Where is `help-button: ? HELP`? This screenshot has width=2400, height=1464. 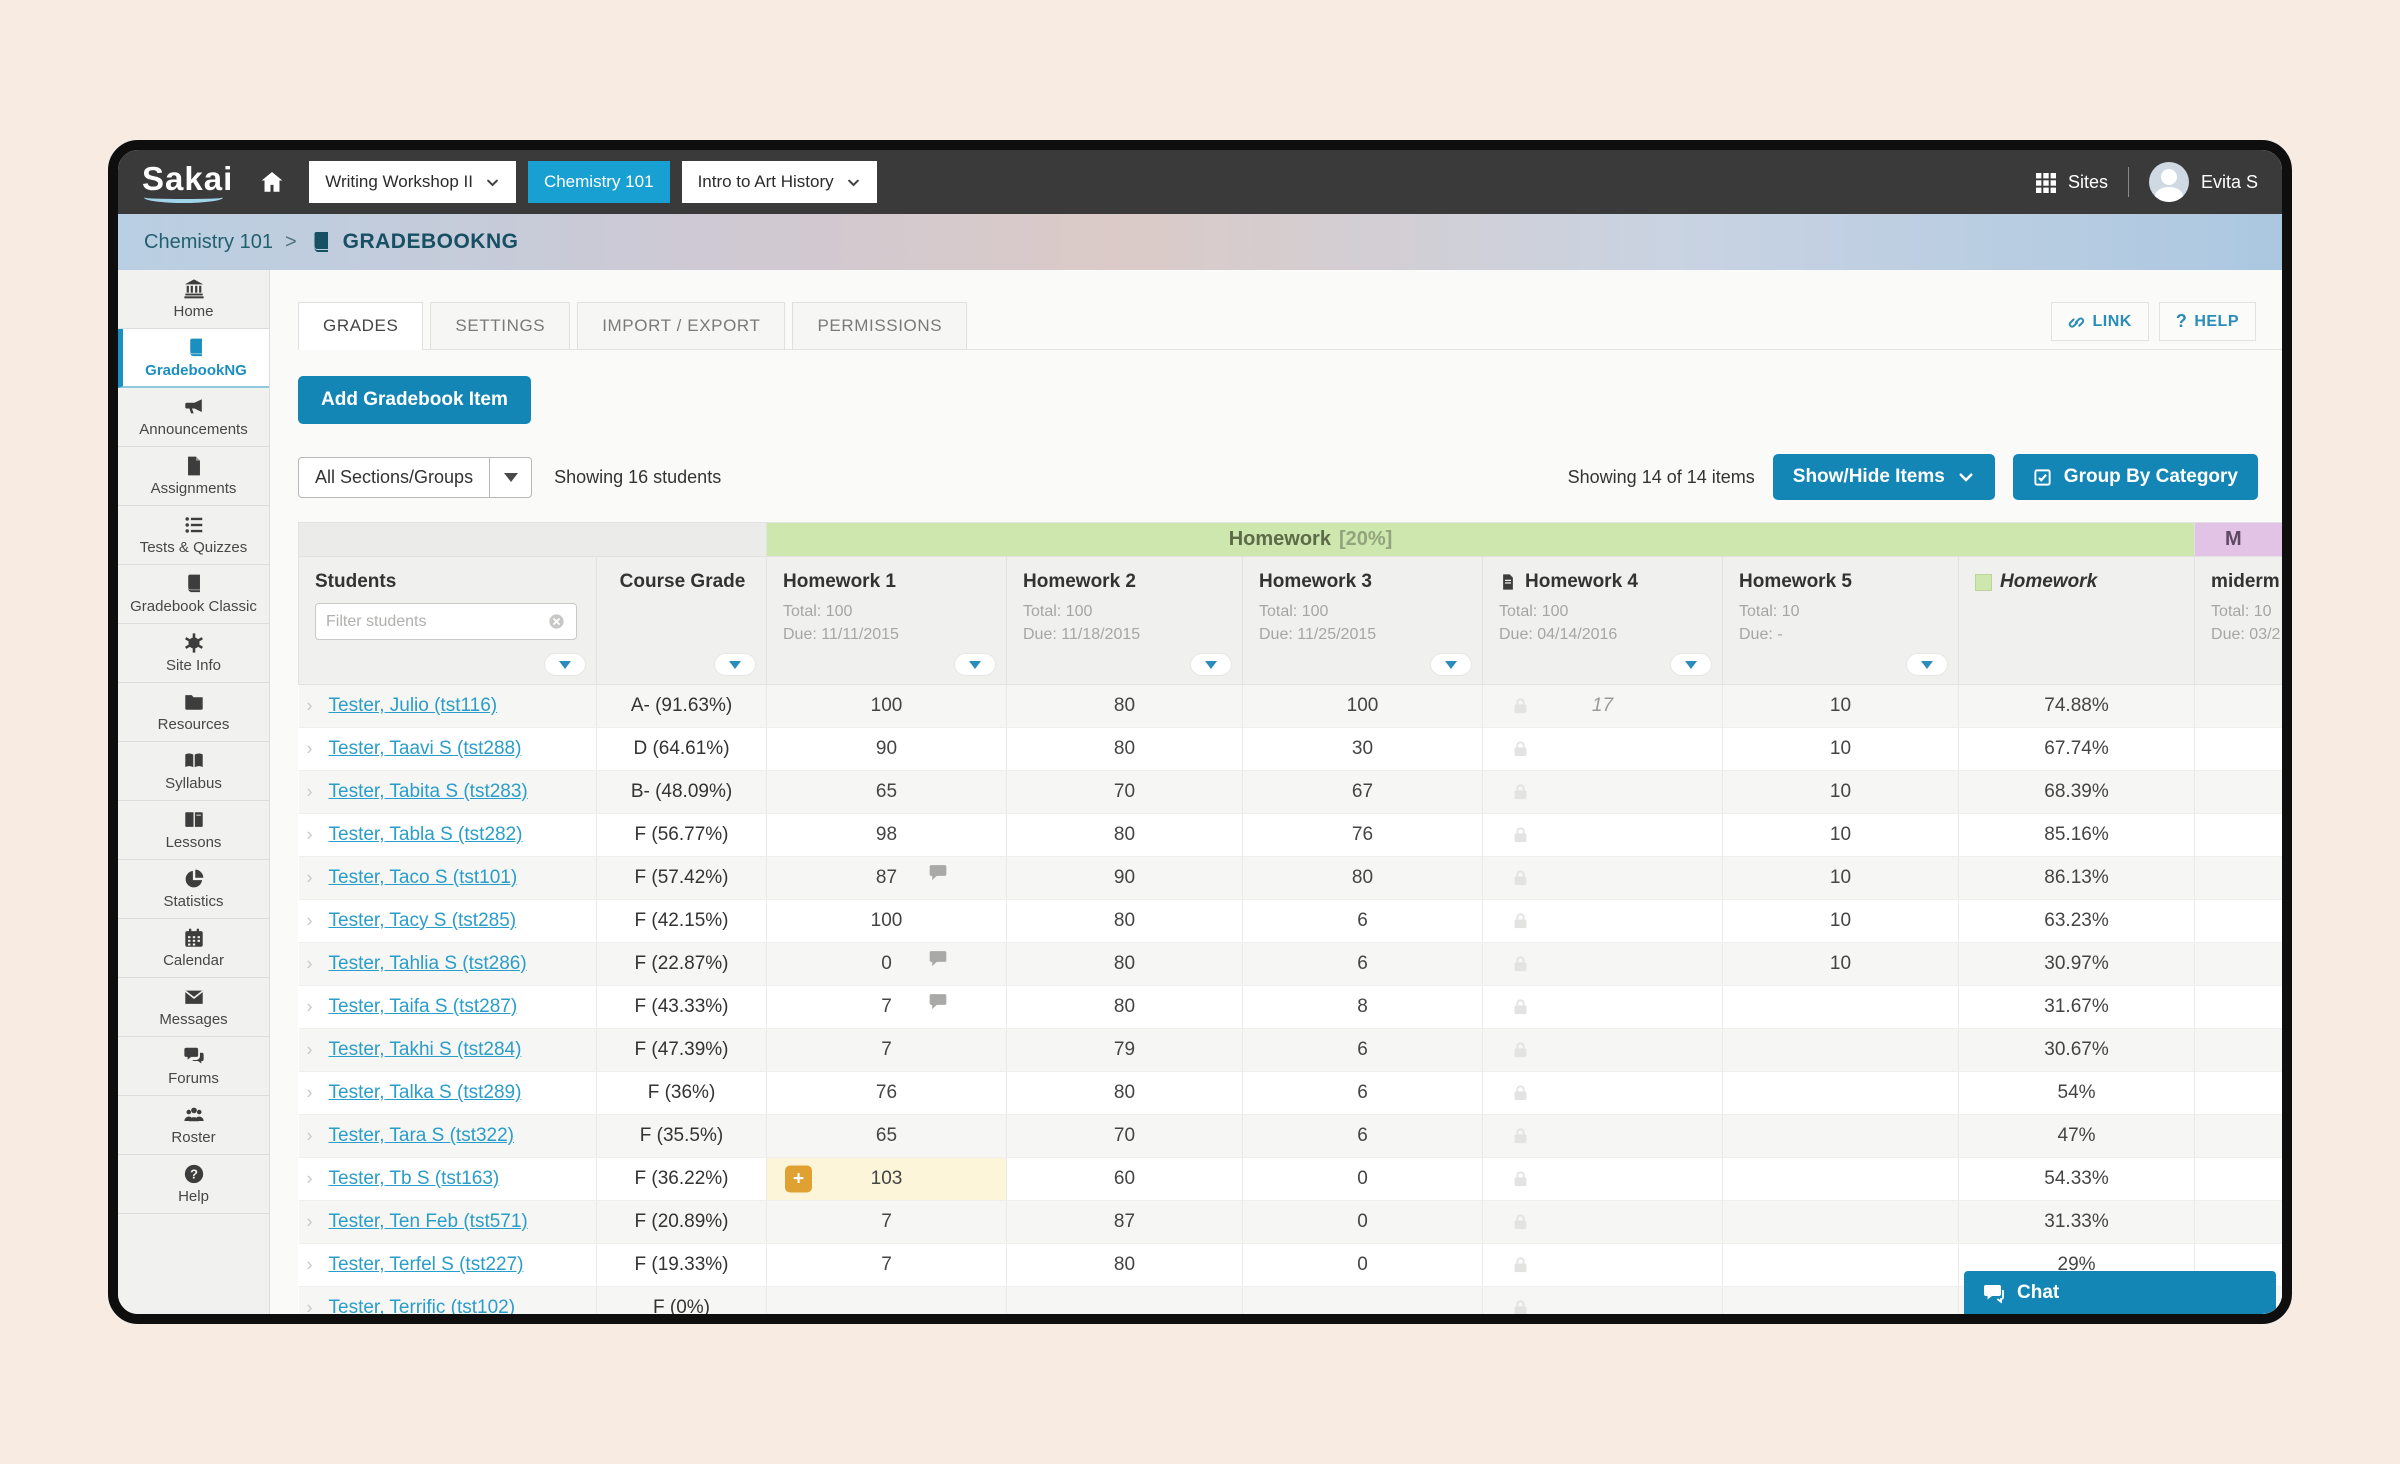
help-button: ? HELP is located at coordinates (2207, 321).